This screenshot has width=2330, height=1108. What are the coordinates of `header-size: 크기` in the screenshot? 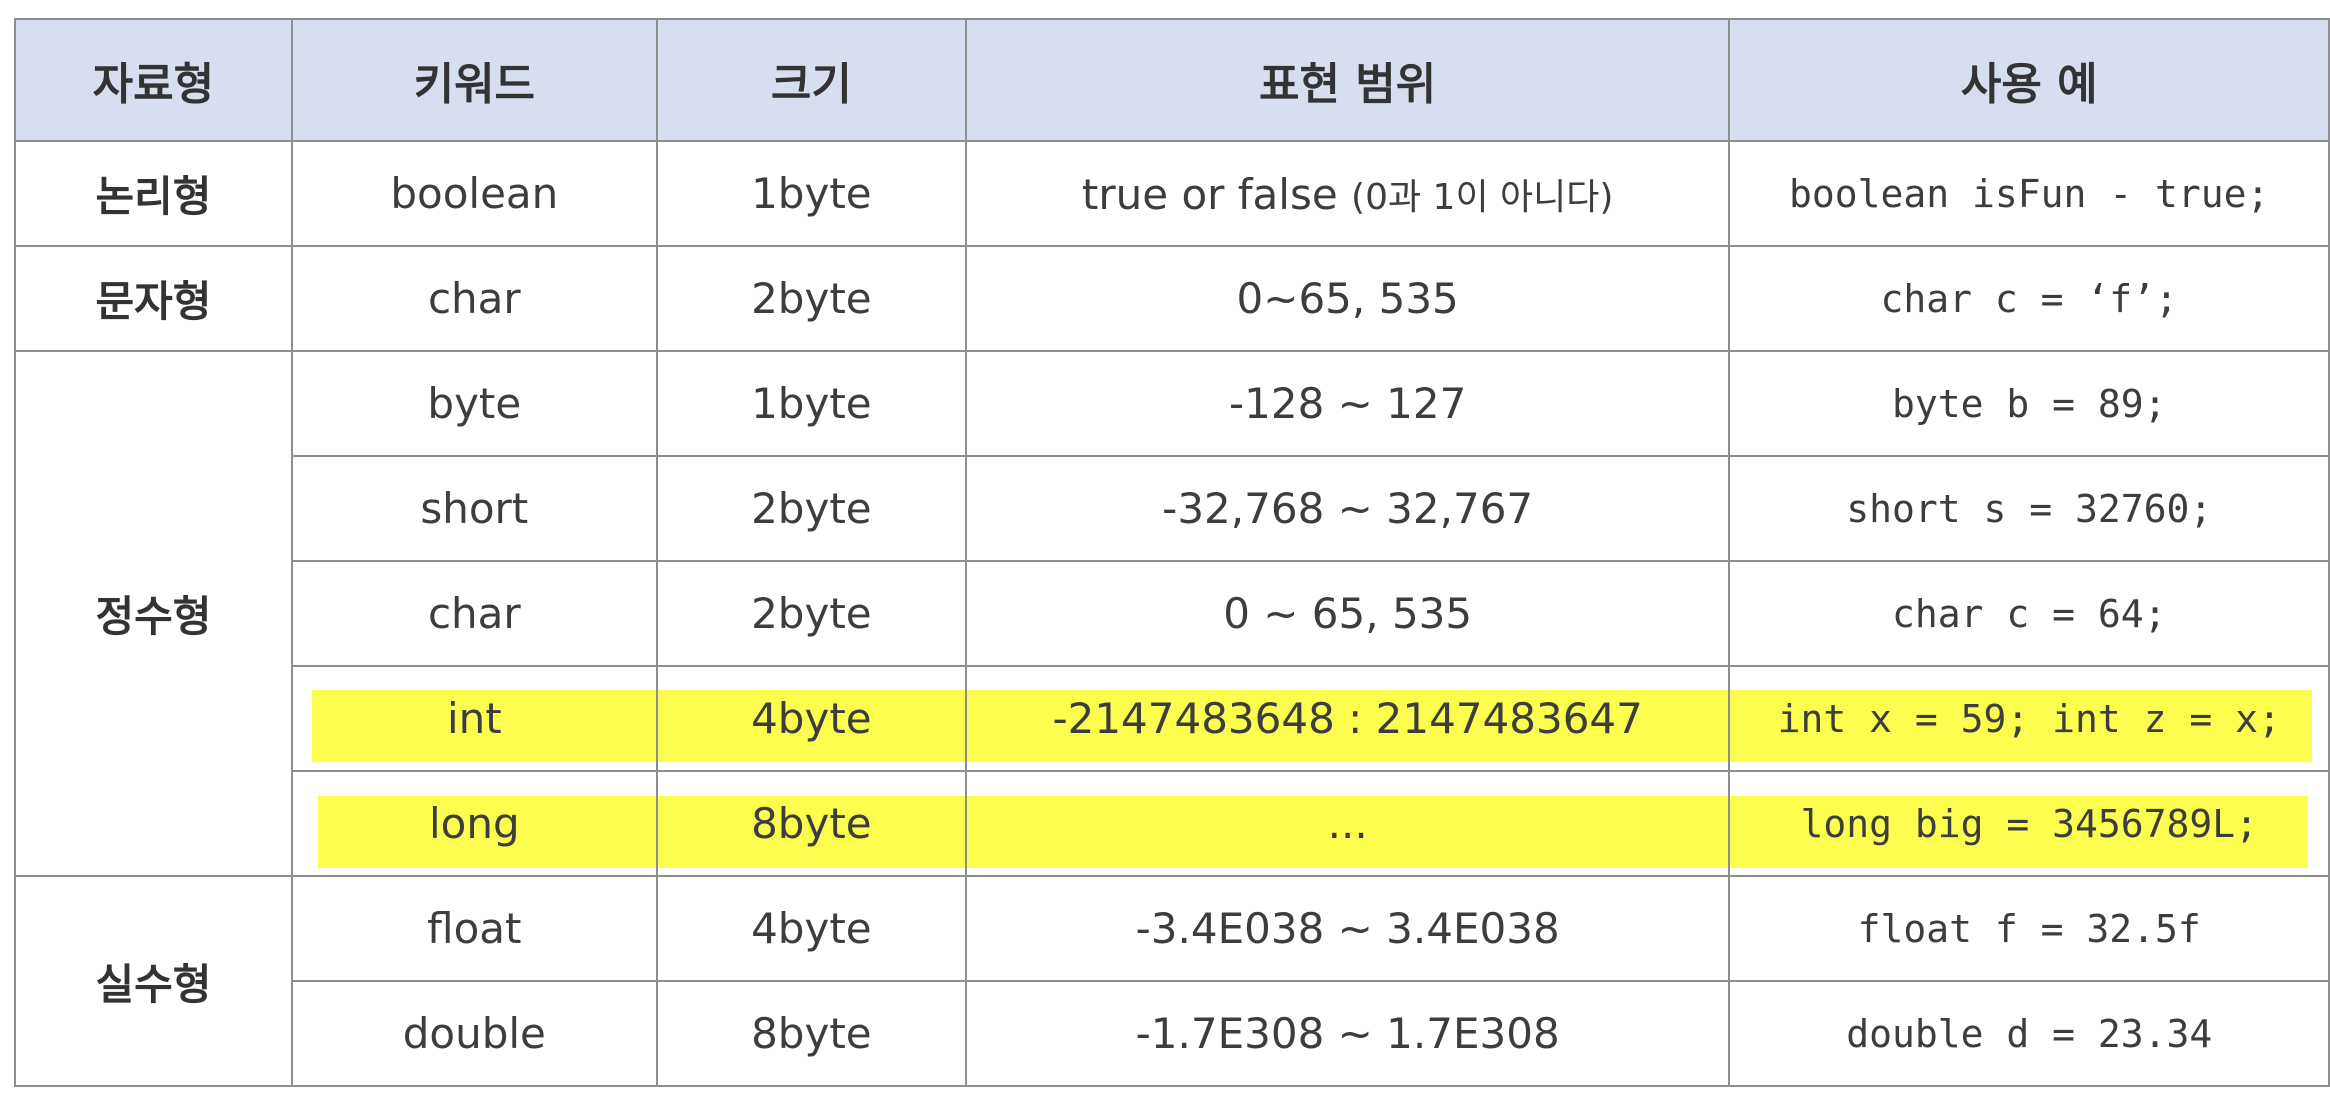 It's located at (811, 80).